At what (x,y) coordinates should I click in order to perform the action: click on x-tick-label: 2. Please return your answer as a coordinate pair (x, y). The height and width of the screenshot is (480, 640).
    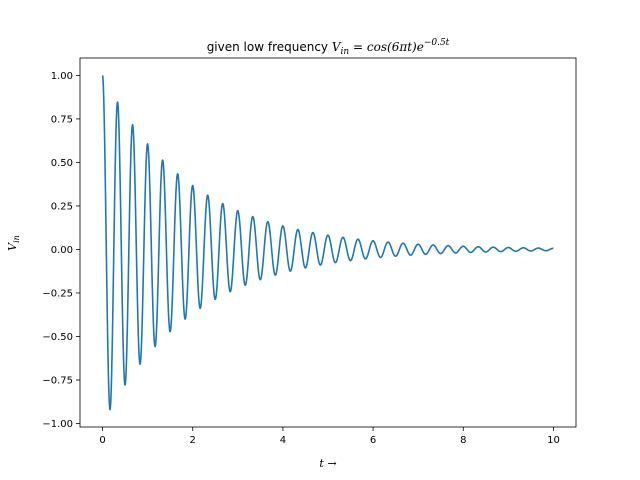
    Looking at the image, I should click on (193, 440).